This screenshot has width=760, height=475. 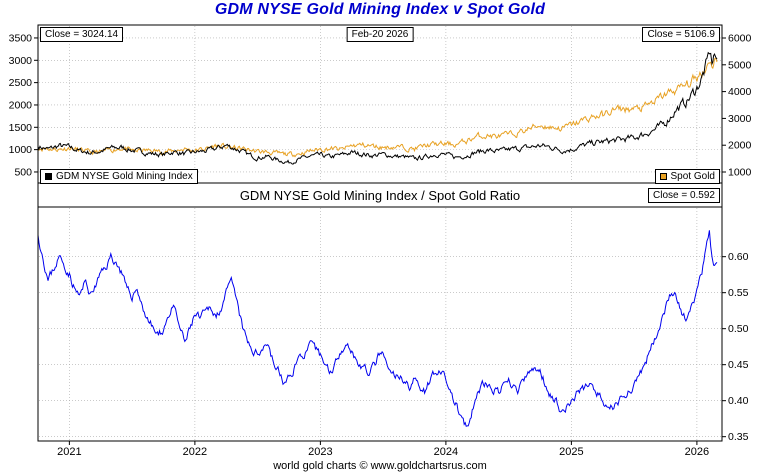 I want to click on gold-axis-tick-label: 6000, so click(x=740, y=38).